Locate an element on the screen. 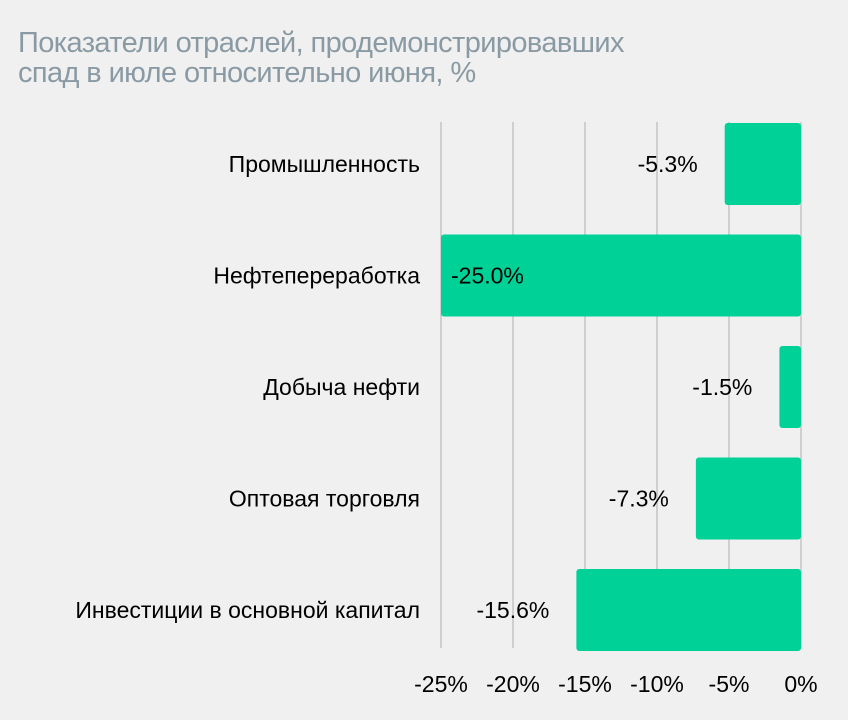 This screenshot has height=720, width=848. category-label: Промышленность is located at coordinates (324, 164).